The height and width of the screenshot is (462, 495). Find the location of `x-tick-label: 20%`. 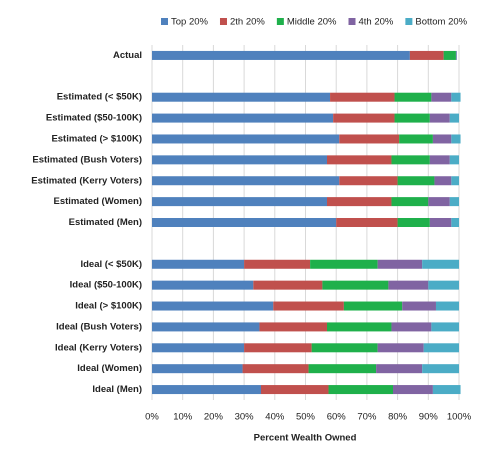

x-tick-label: 20% is located at coordinates (214, 417).